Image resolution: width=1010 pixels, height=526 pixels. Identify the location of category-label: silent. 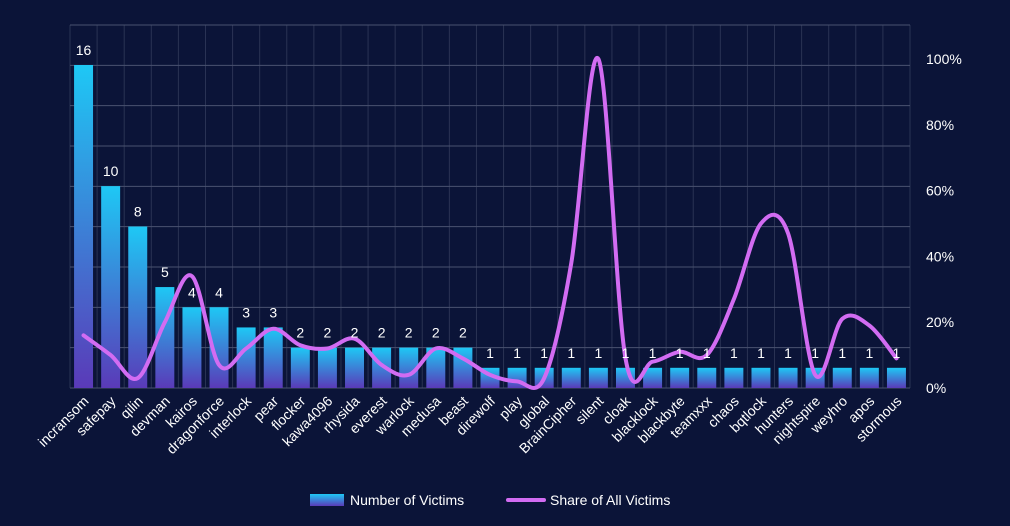
(589, 410).